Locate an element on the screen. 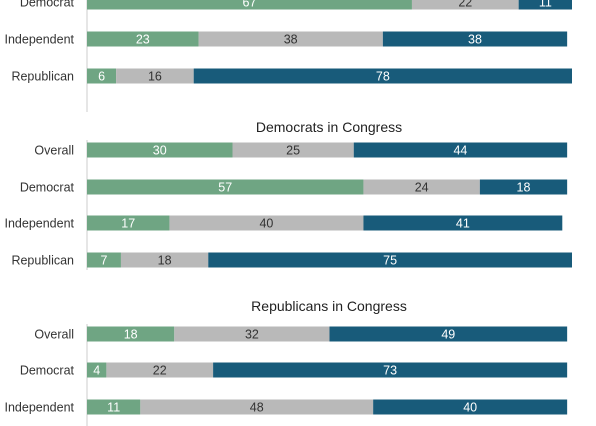 The image size is (596, 426). data-label-disapprove: 75 is located at coordinates (390, 261).